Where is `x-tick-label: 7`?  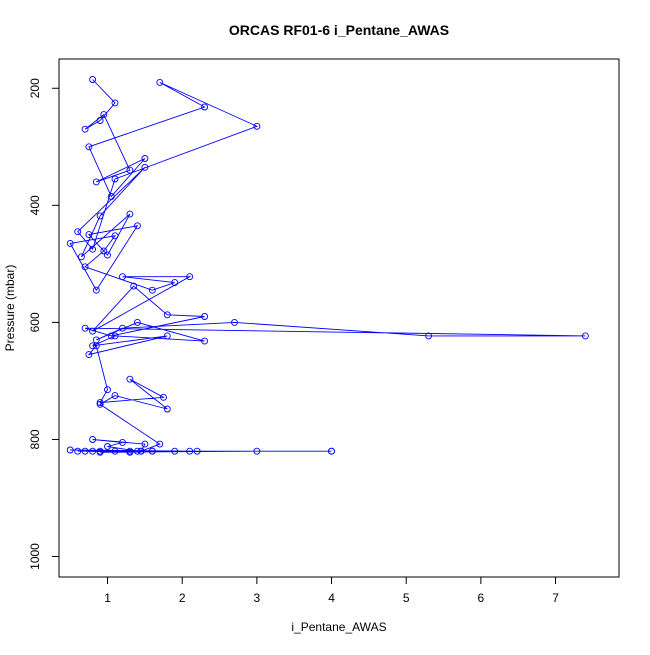 x-tick-label: 7 is located at coordinates (555, 598).